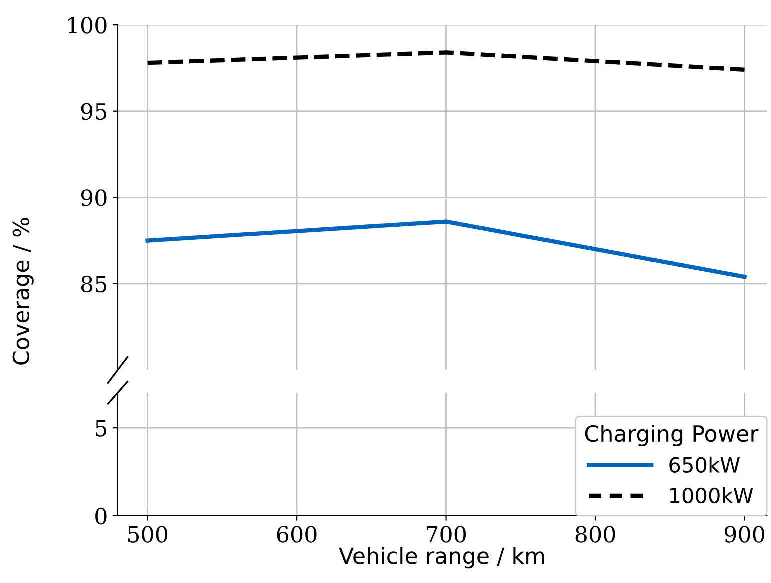 The image size is (771, 583). What do you see at coordinates (101, 428) in the screenshot?
I see `y-tick-label: 5` at bounding box center [101, 428].